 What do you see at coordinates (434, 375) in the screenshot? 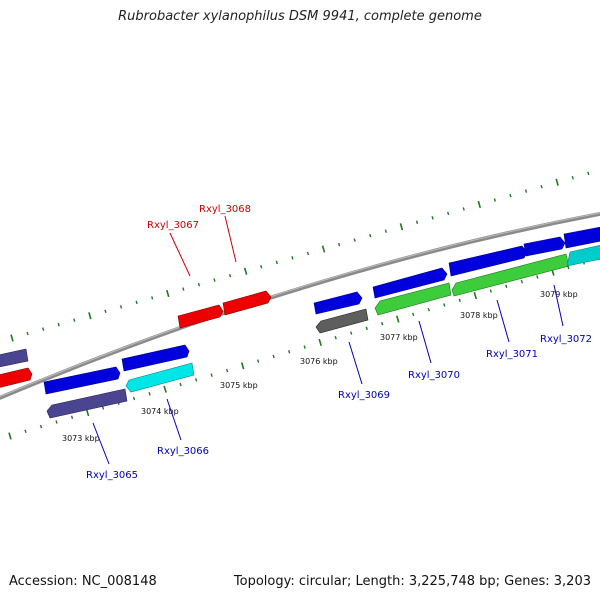
I see `gene-label-rxyl-3070: Rxyl_3070` at bounding box center [434, 375].